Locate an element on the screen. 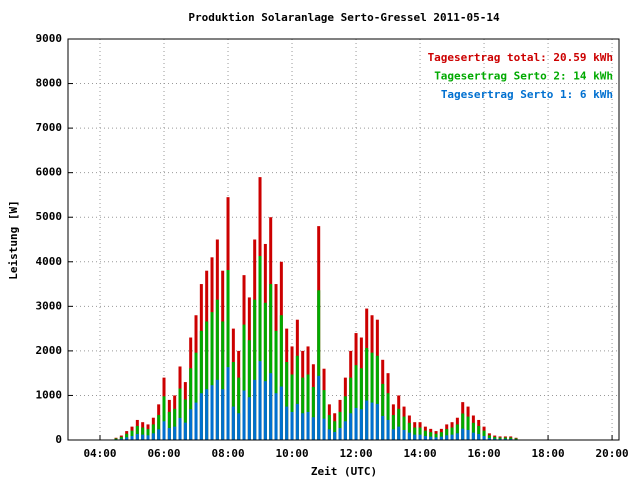  legend-entry: Tagesertrag Serto 2: 14 kWh is located at coordinates (523, 76).